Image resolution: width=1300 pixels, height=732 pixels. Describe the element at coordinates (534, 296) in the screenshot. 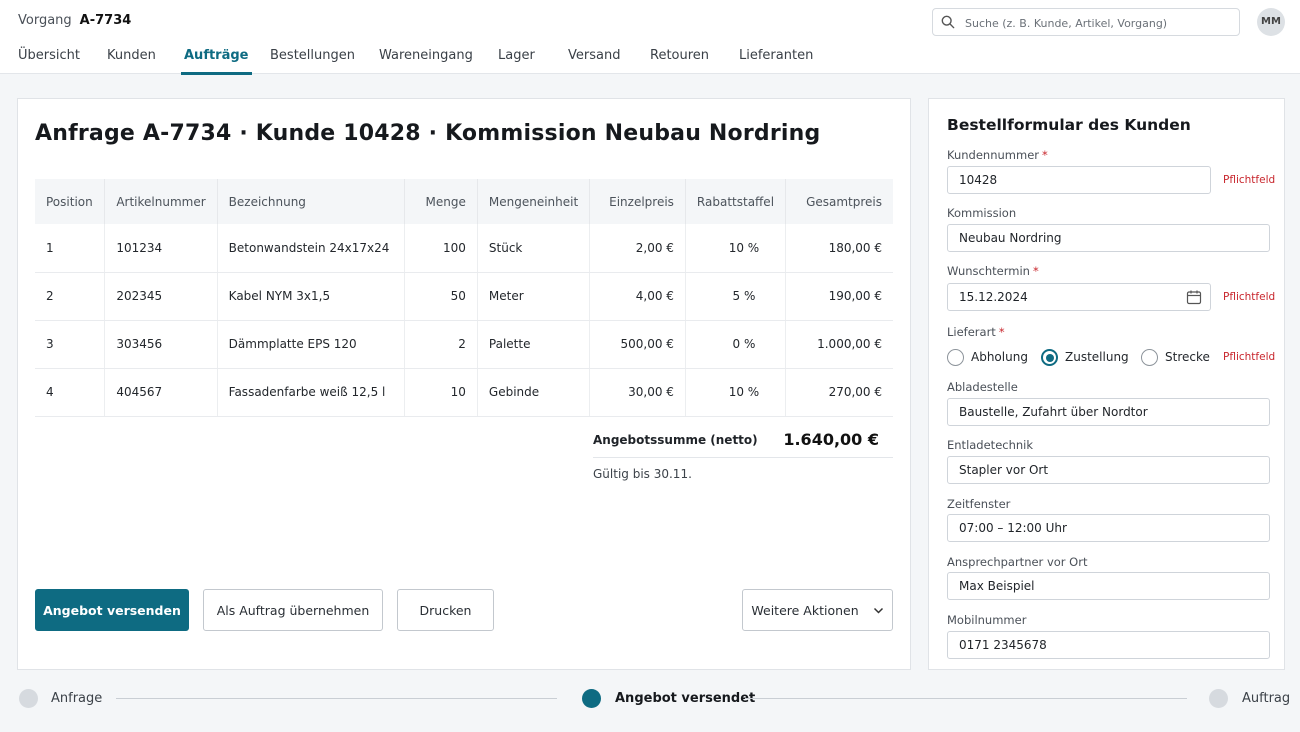

I see `cell-mengeneinheit: Meter` at that location.